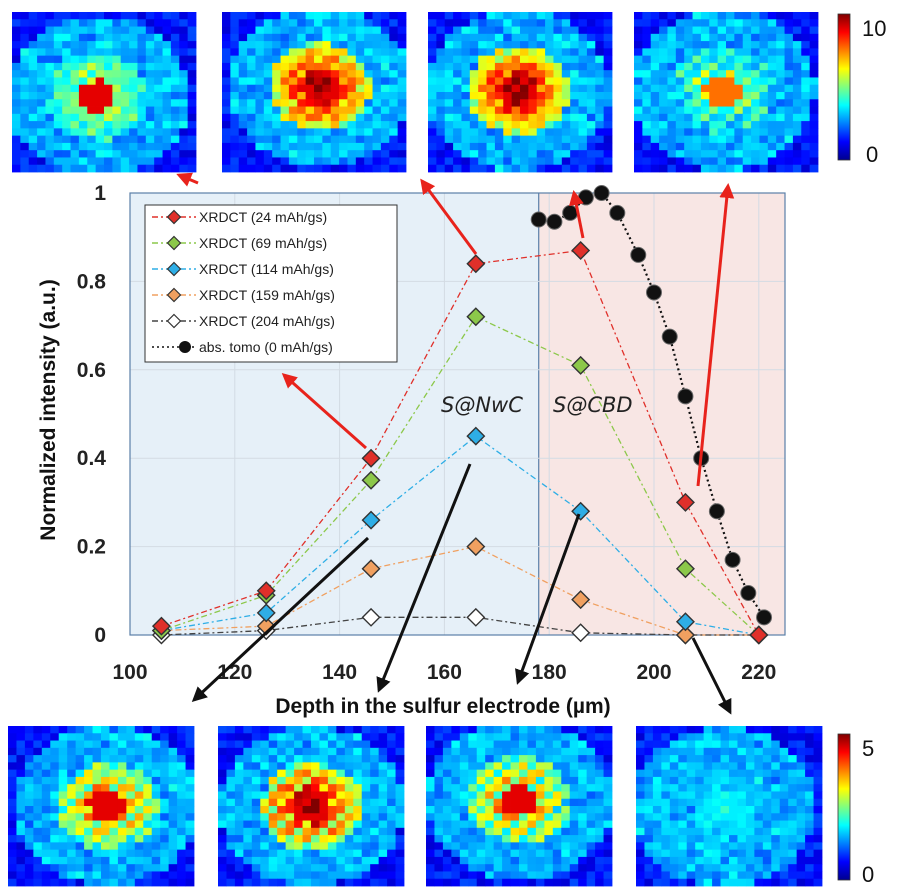 This screenshot has width=897, height=890. What do you see at coordinates (234, 672) in the screenshot?
I see `x-tick-label: 120` at bounding box center [234, 672].